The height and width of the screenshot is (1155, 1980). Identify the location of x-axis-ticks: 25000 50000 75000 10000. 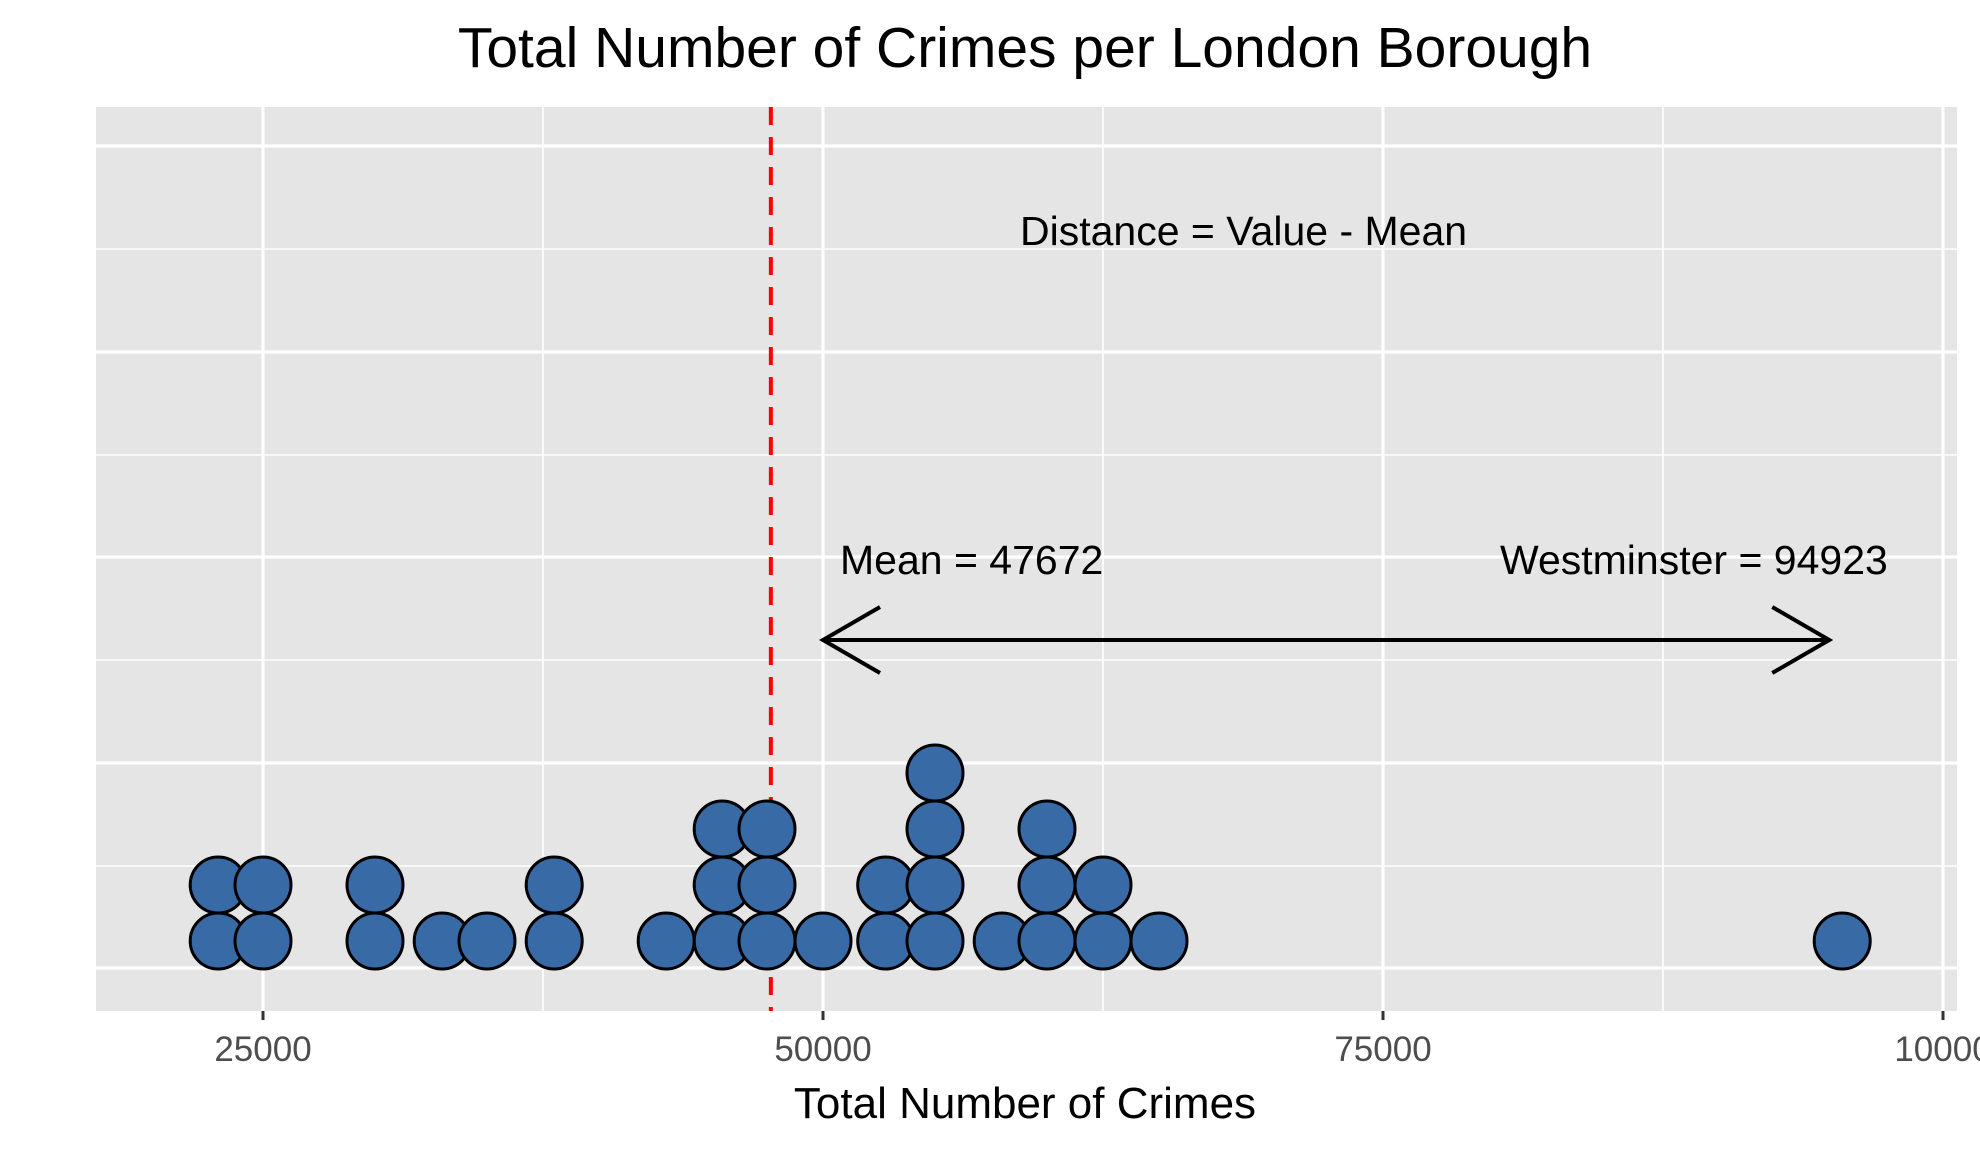
(1097, 1040).